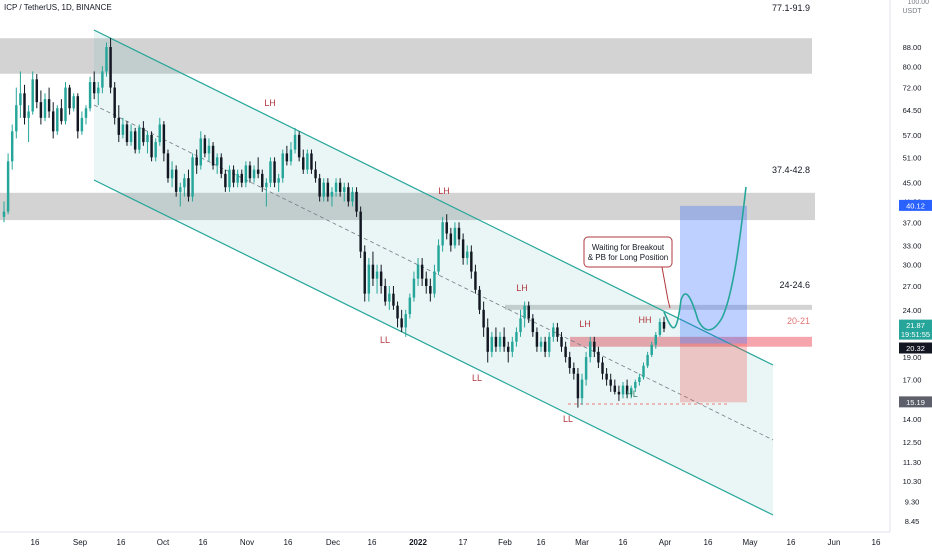 Image resolution: width=932 pixels, height=555 pixels. I want to click on y-tick-label: 8.45, so click(912, 521).